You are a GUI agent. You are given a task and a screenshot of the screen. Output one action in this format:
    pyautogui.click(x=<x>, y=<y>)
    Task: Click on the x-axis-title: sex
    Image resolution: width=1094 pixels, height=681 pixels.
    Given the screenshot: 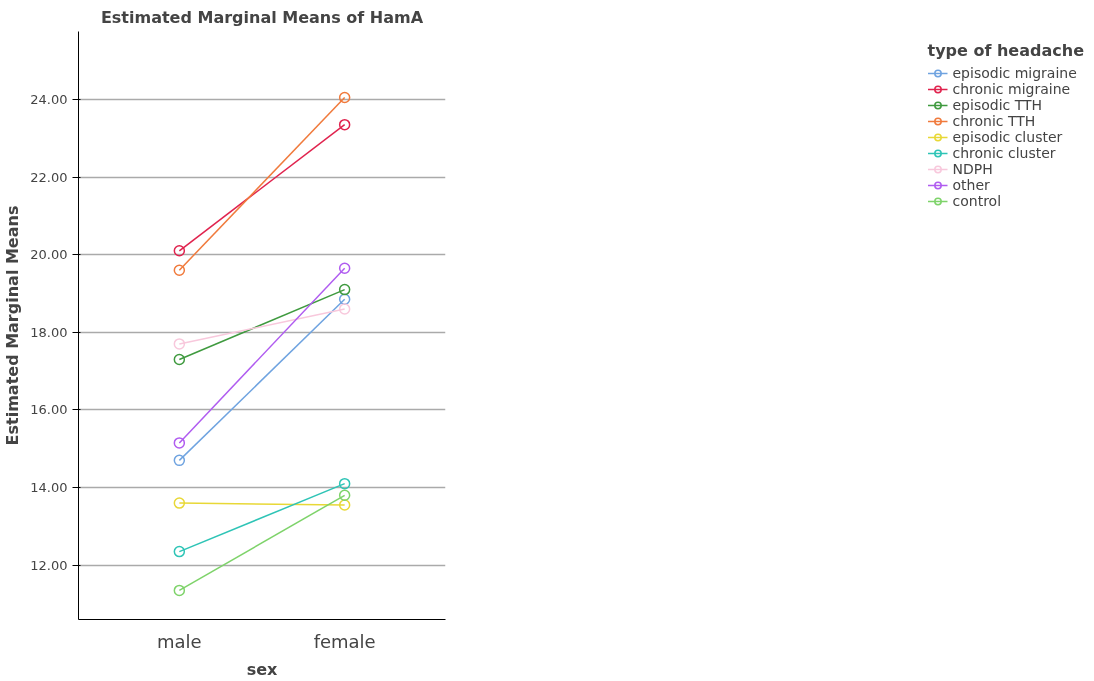 What is the action you would take?
    pyautogui.click(x=262, y=669)
    